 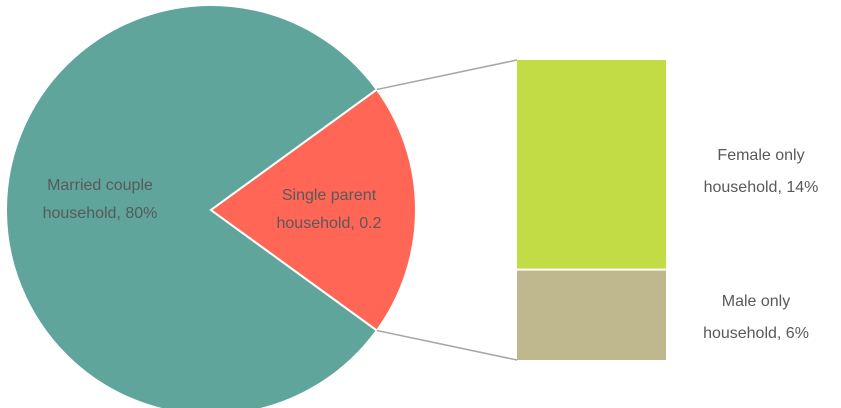 I want to click on pie-label-married-couple-line2: household, 80%, so click(x=100, y=213).